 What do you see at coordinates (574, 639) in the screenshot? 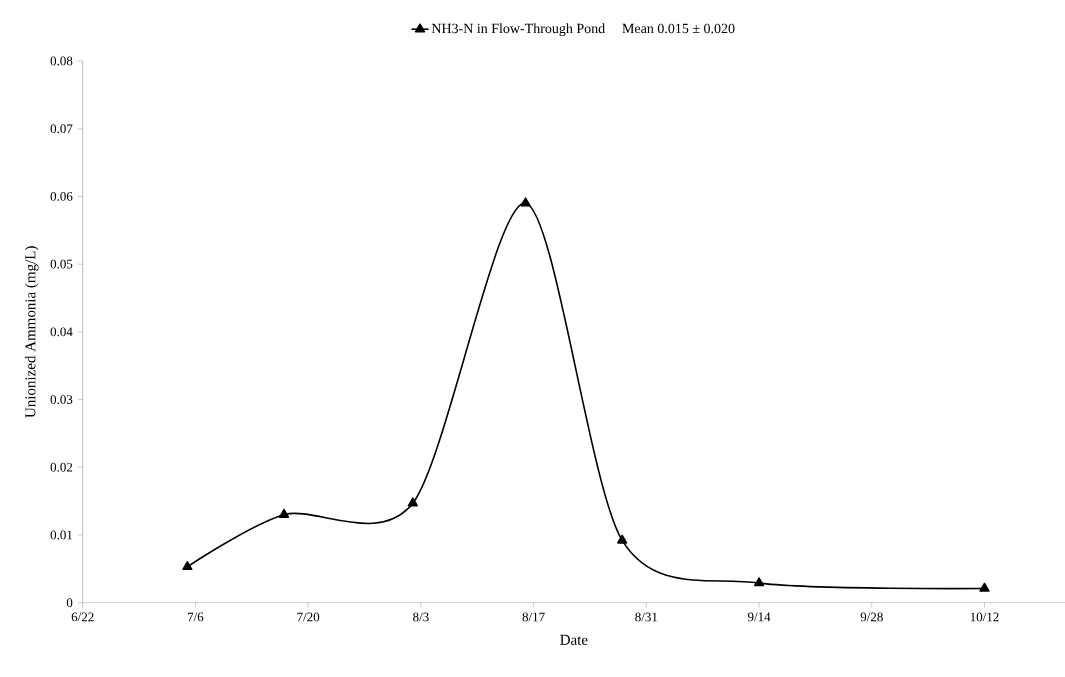
I see `x-axis-title: Date` at bounding box center [574, 639].